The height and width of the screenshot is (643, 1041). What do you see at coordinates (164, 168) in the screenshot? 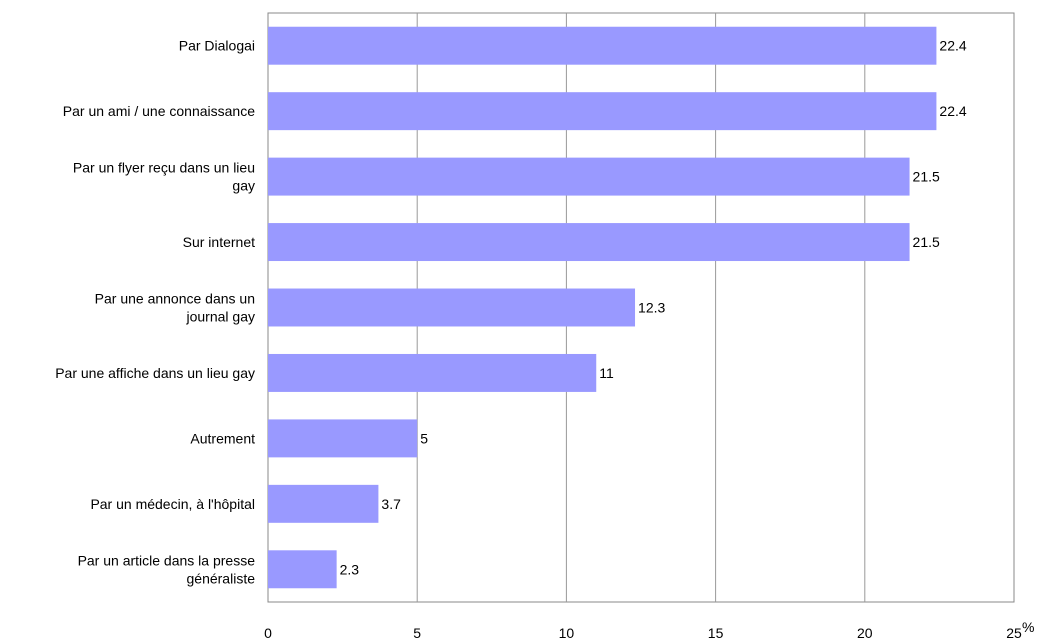
I see `category-label: Par un flyer reçu dans un lieu` at bounding box center [164, 168].